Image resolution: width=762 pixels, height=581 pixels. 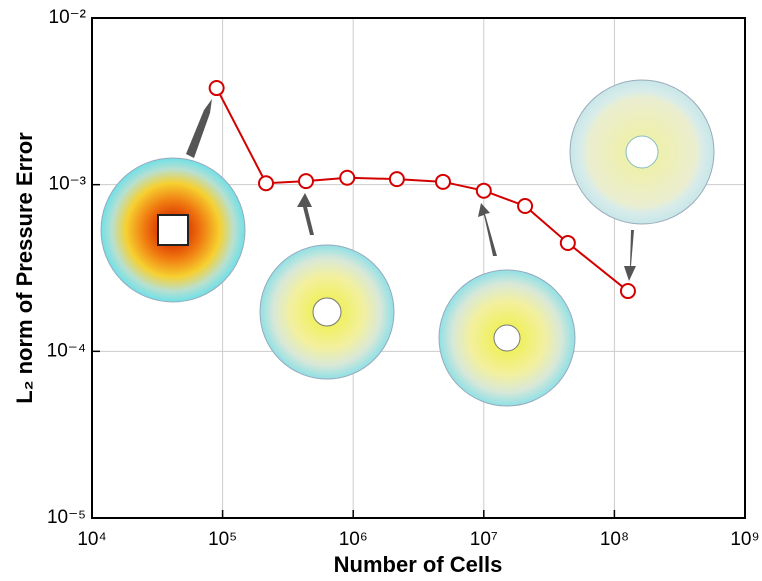 What do you see at coordinates (222, 539) in the screenshot?
I see `x-tick-label: 10⁵` at bounding box center [222, 539].